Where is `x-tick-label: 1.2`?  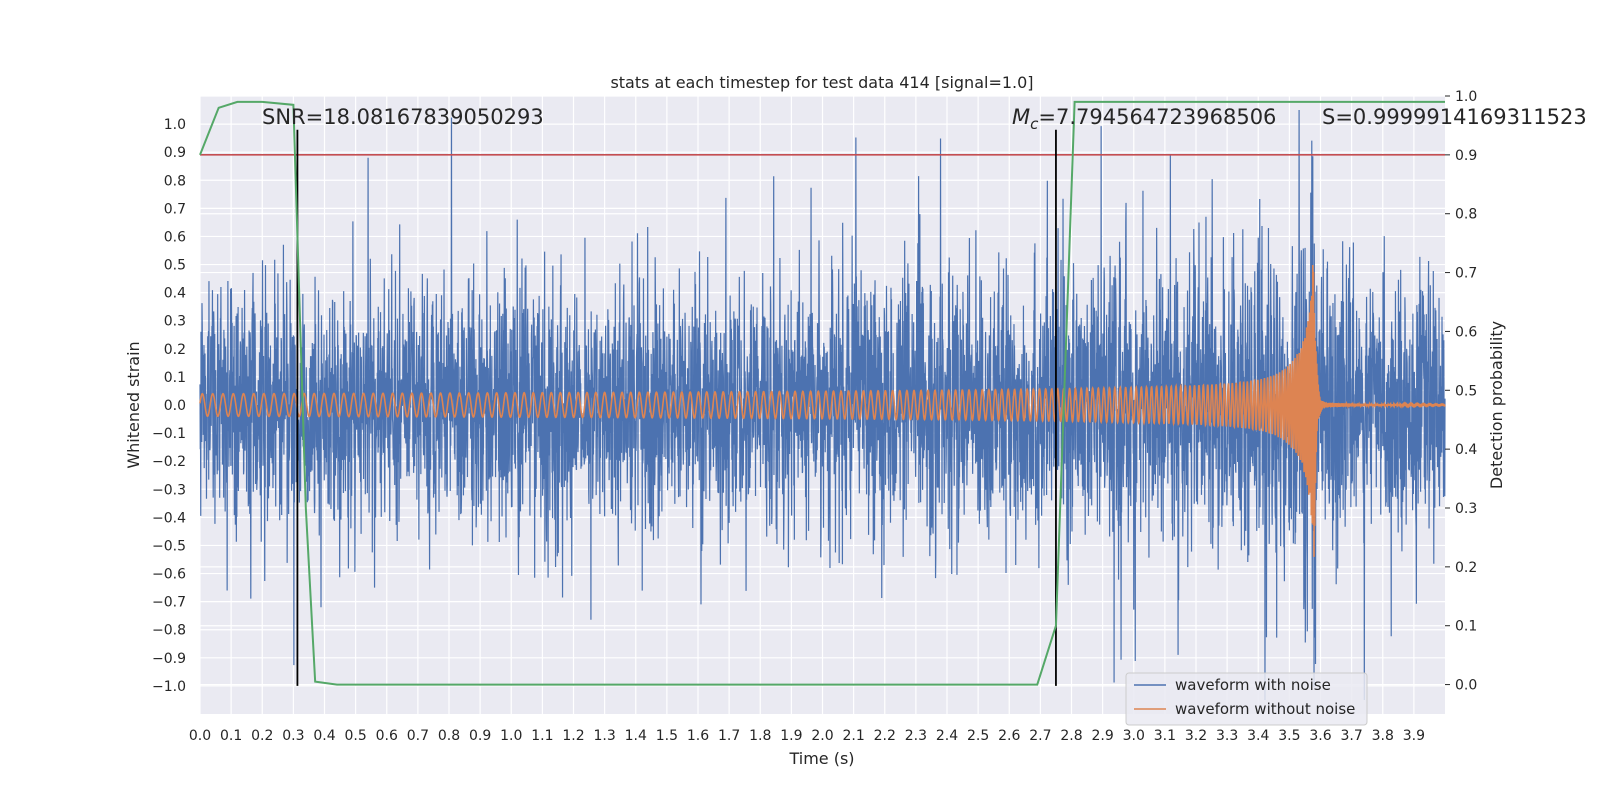
x-tick-label: 1.2 is located at coordinates (573, 736).